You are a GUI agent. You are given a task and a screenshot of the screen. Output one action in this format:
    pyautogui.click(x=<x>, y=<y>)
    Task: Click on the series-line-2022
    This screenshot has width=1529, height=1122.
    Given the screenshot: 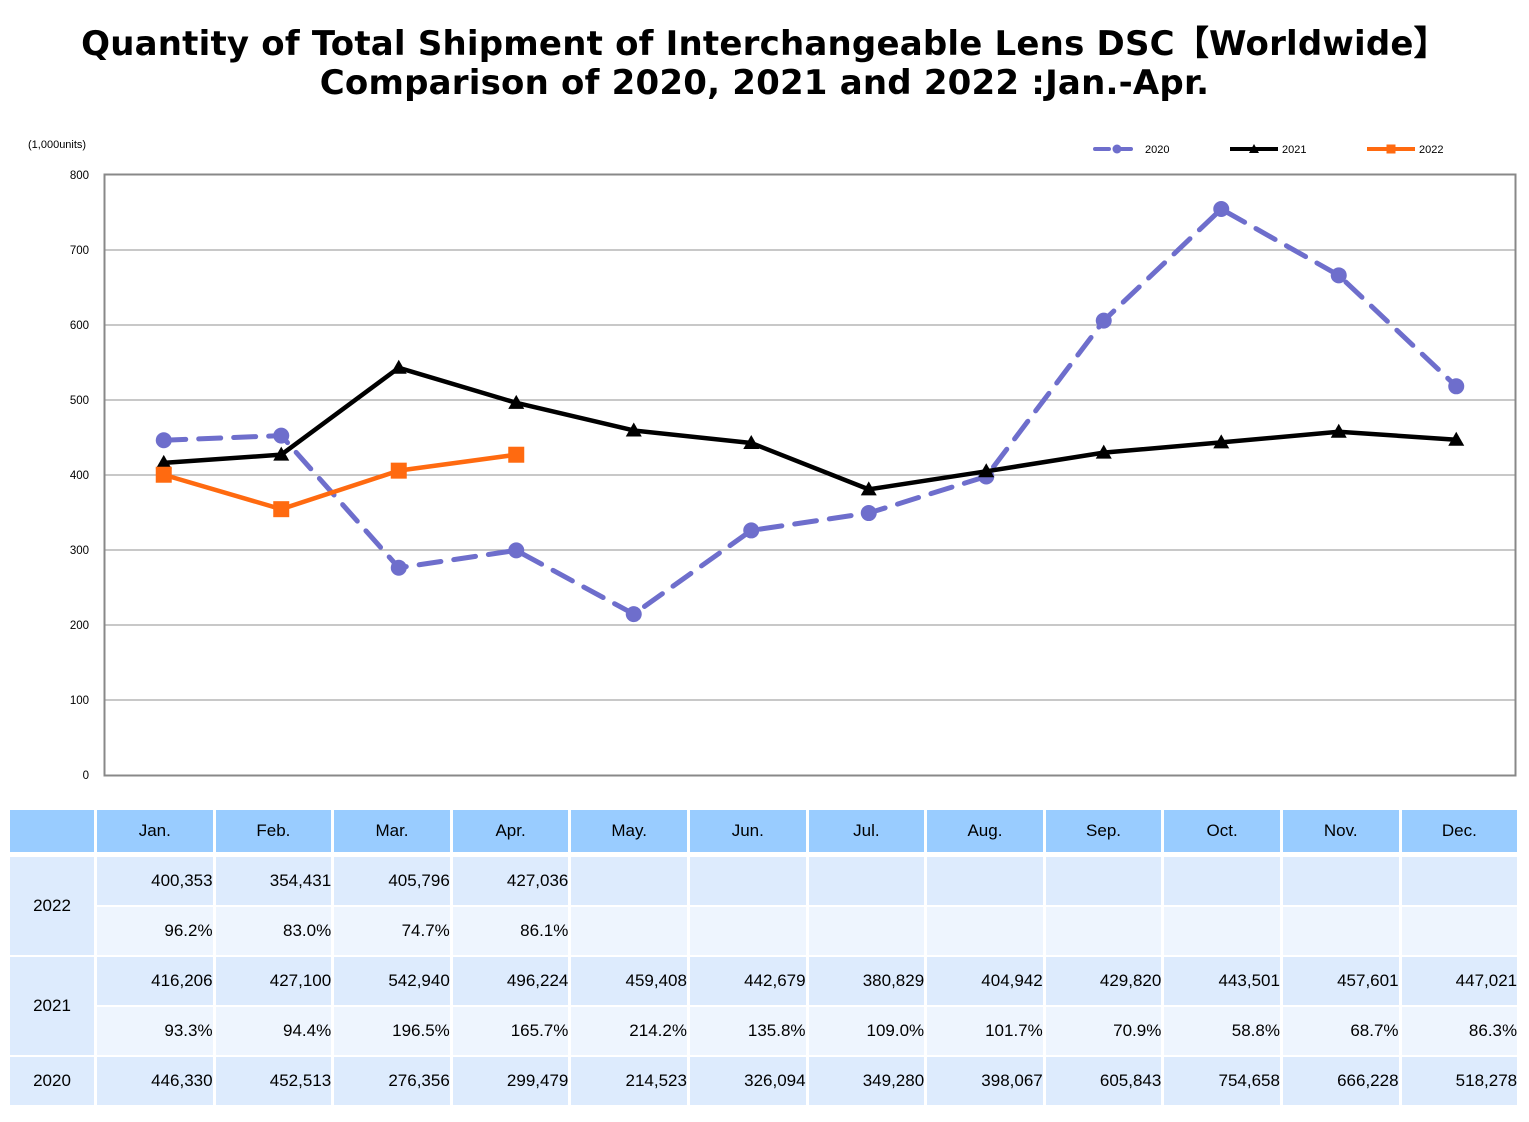 What is the action you would take?
    pyautogui.click(x=340, y=482)
    